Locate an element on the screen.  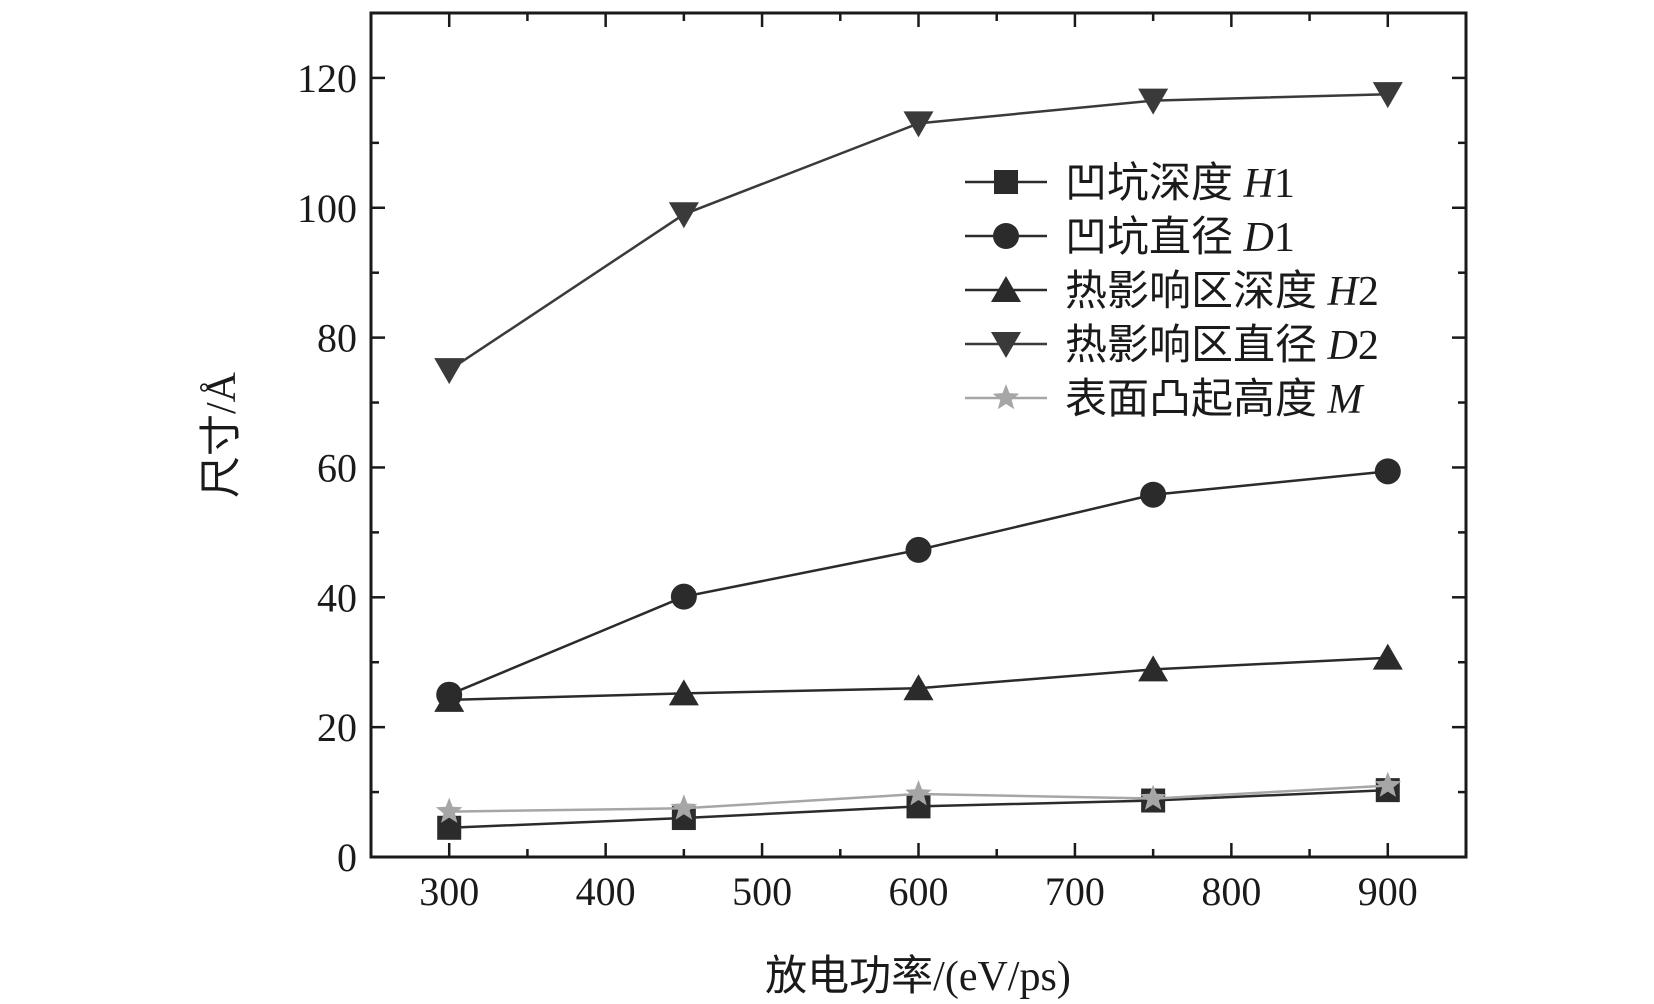
legend-label: 热影响区直径 D2 is located at coordinates (1222, 346).